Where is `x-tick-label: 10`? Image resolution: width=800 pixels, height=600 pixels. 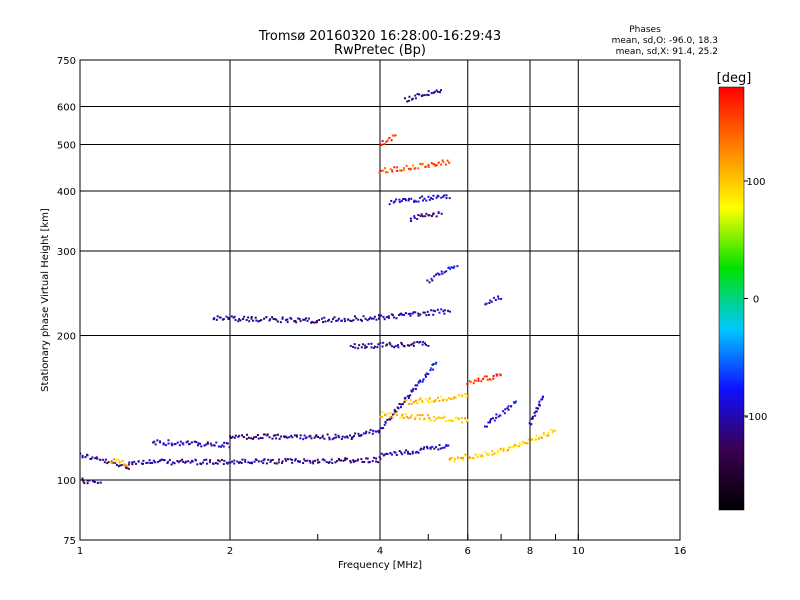 x-tick-label: 10 is located at coordinates (578, 551).